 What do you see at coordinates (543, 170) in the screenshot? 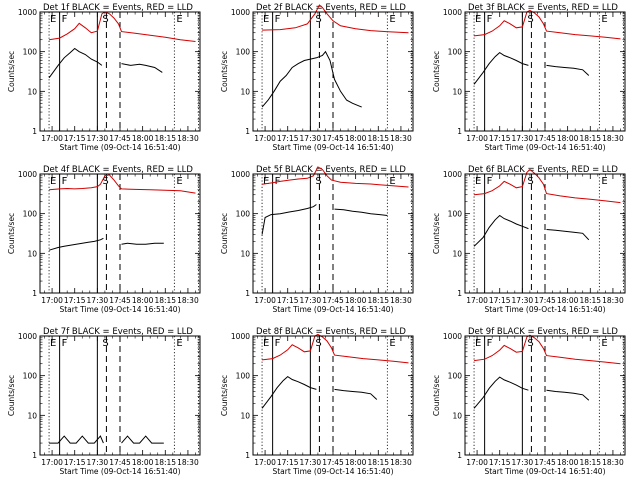
I see `panel-title: Det 6f BLACK = Events, RED = LLD` at bounding box center [543, 170].